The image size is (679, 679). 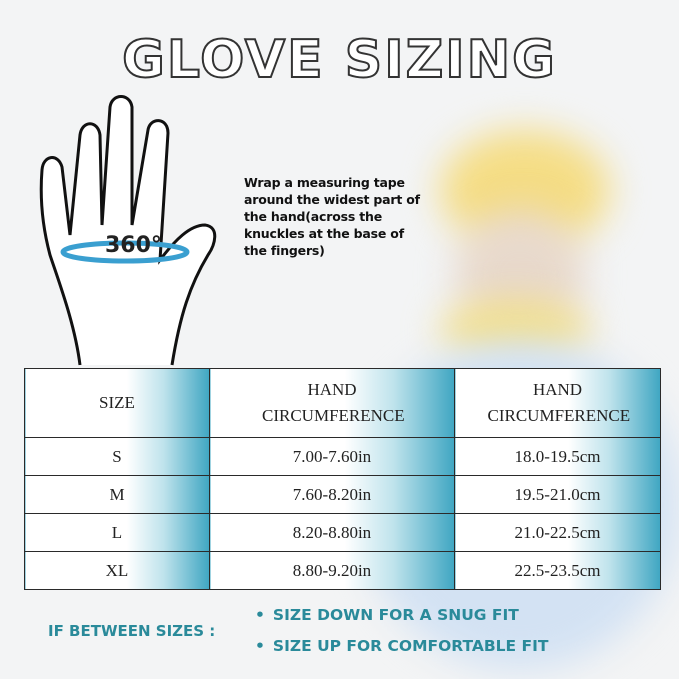 I want to click on size-cell: L, so click(x=117, y=532).